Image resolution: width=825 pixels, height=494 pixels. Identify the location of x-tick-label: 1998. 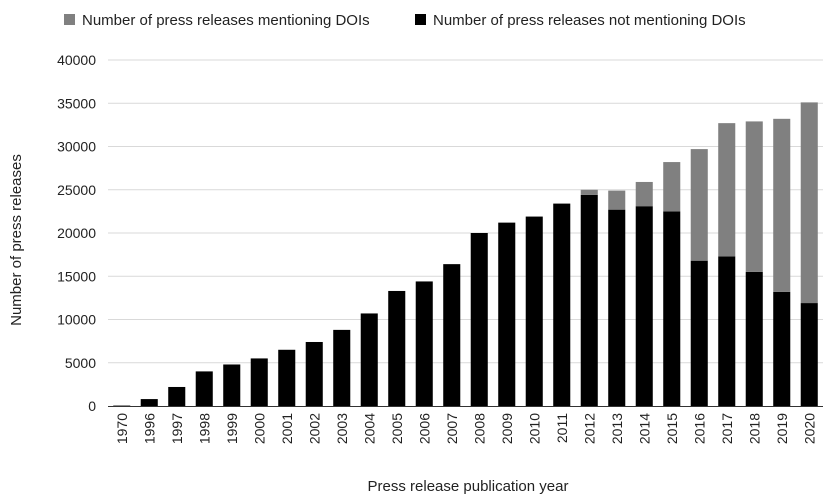
(204, 428).